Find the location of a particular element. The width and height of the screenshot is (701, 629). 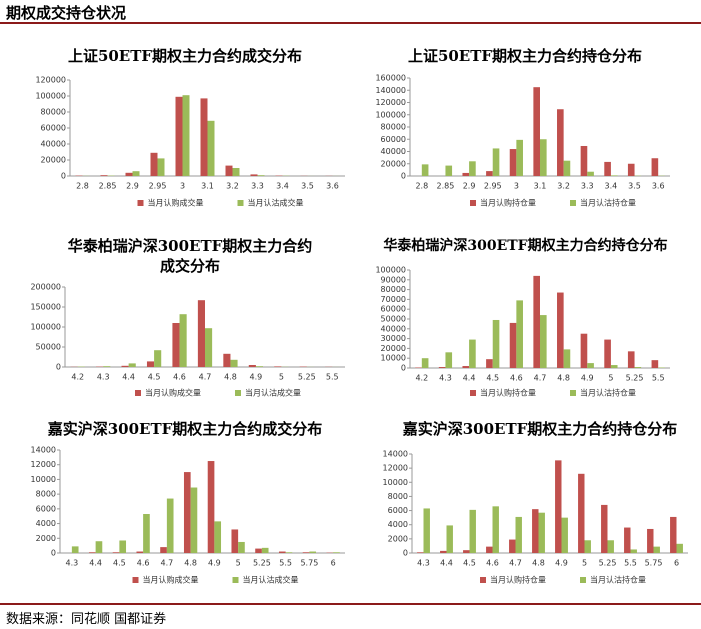

x-tick-label: 4.8 is located at coordinates (563, 378).